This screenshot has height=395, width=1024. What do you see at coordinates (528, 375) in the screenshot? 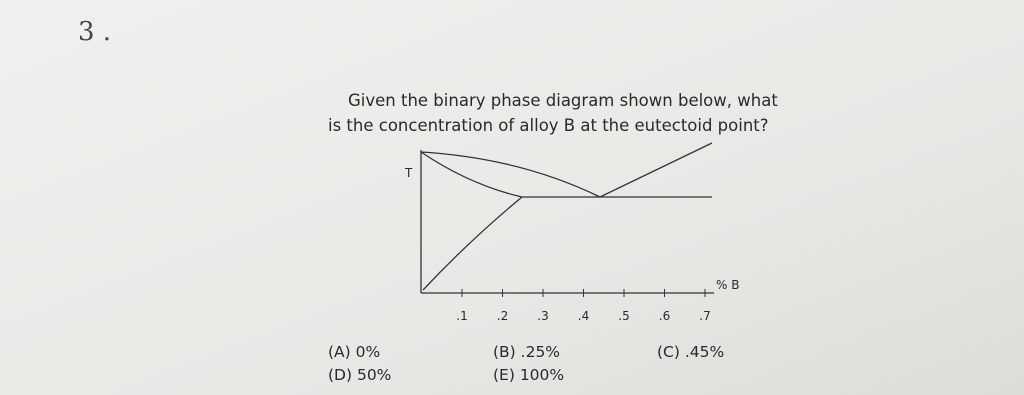
I see `option: (E) 100%` at bounding box center [528, 375].